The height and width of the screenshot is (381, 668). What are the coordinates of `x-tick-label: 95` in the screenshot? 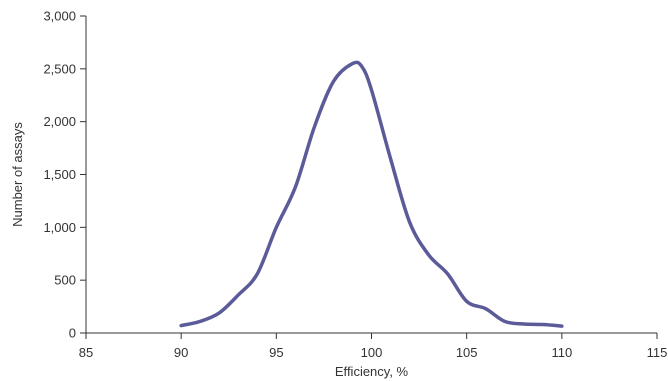 It's located at (276, 352).